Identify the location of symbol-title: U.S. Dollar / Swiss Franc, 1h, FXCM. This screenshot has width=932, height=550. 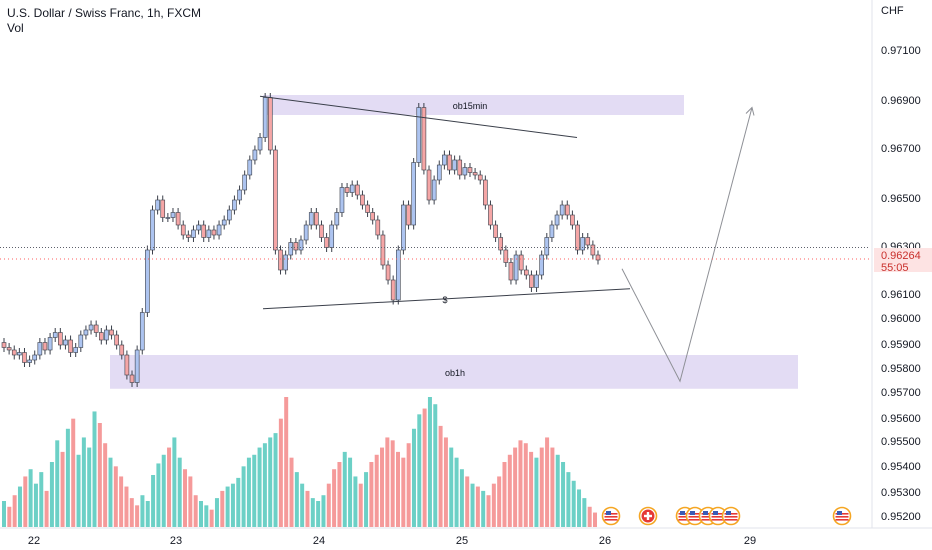
(104, 13).